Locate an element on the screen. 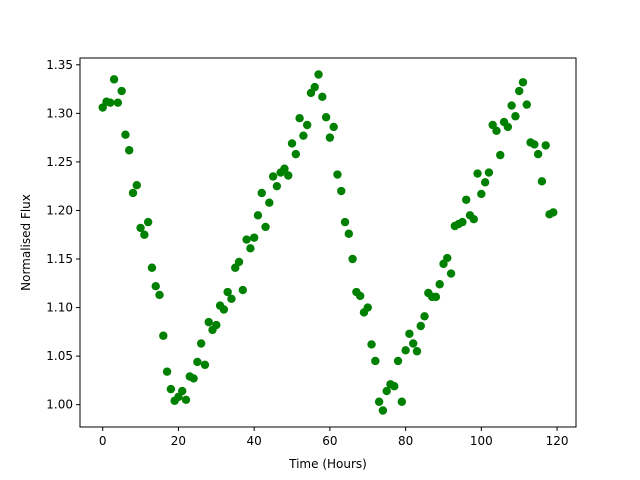  x-tick-label: 20 is located at coordinates (178, 441).